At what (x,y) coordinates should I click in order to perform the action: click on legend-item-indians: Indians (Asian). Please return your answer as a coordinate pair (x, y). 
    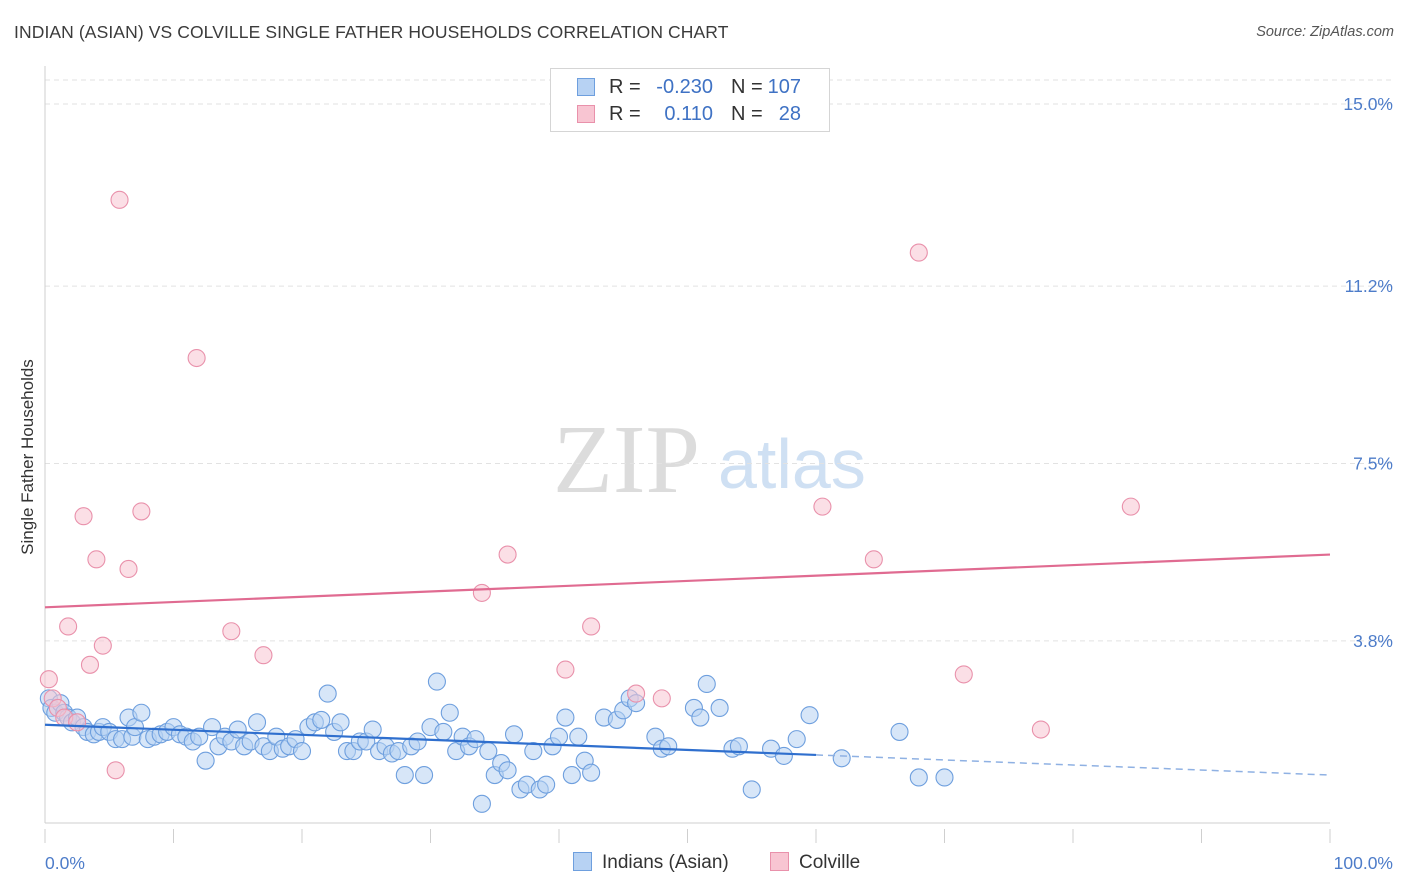
    Looking at the image, I should click on (651, 863).